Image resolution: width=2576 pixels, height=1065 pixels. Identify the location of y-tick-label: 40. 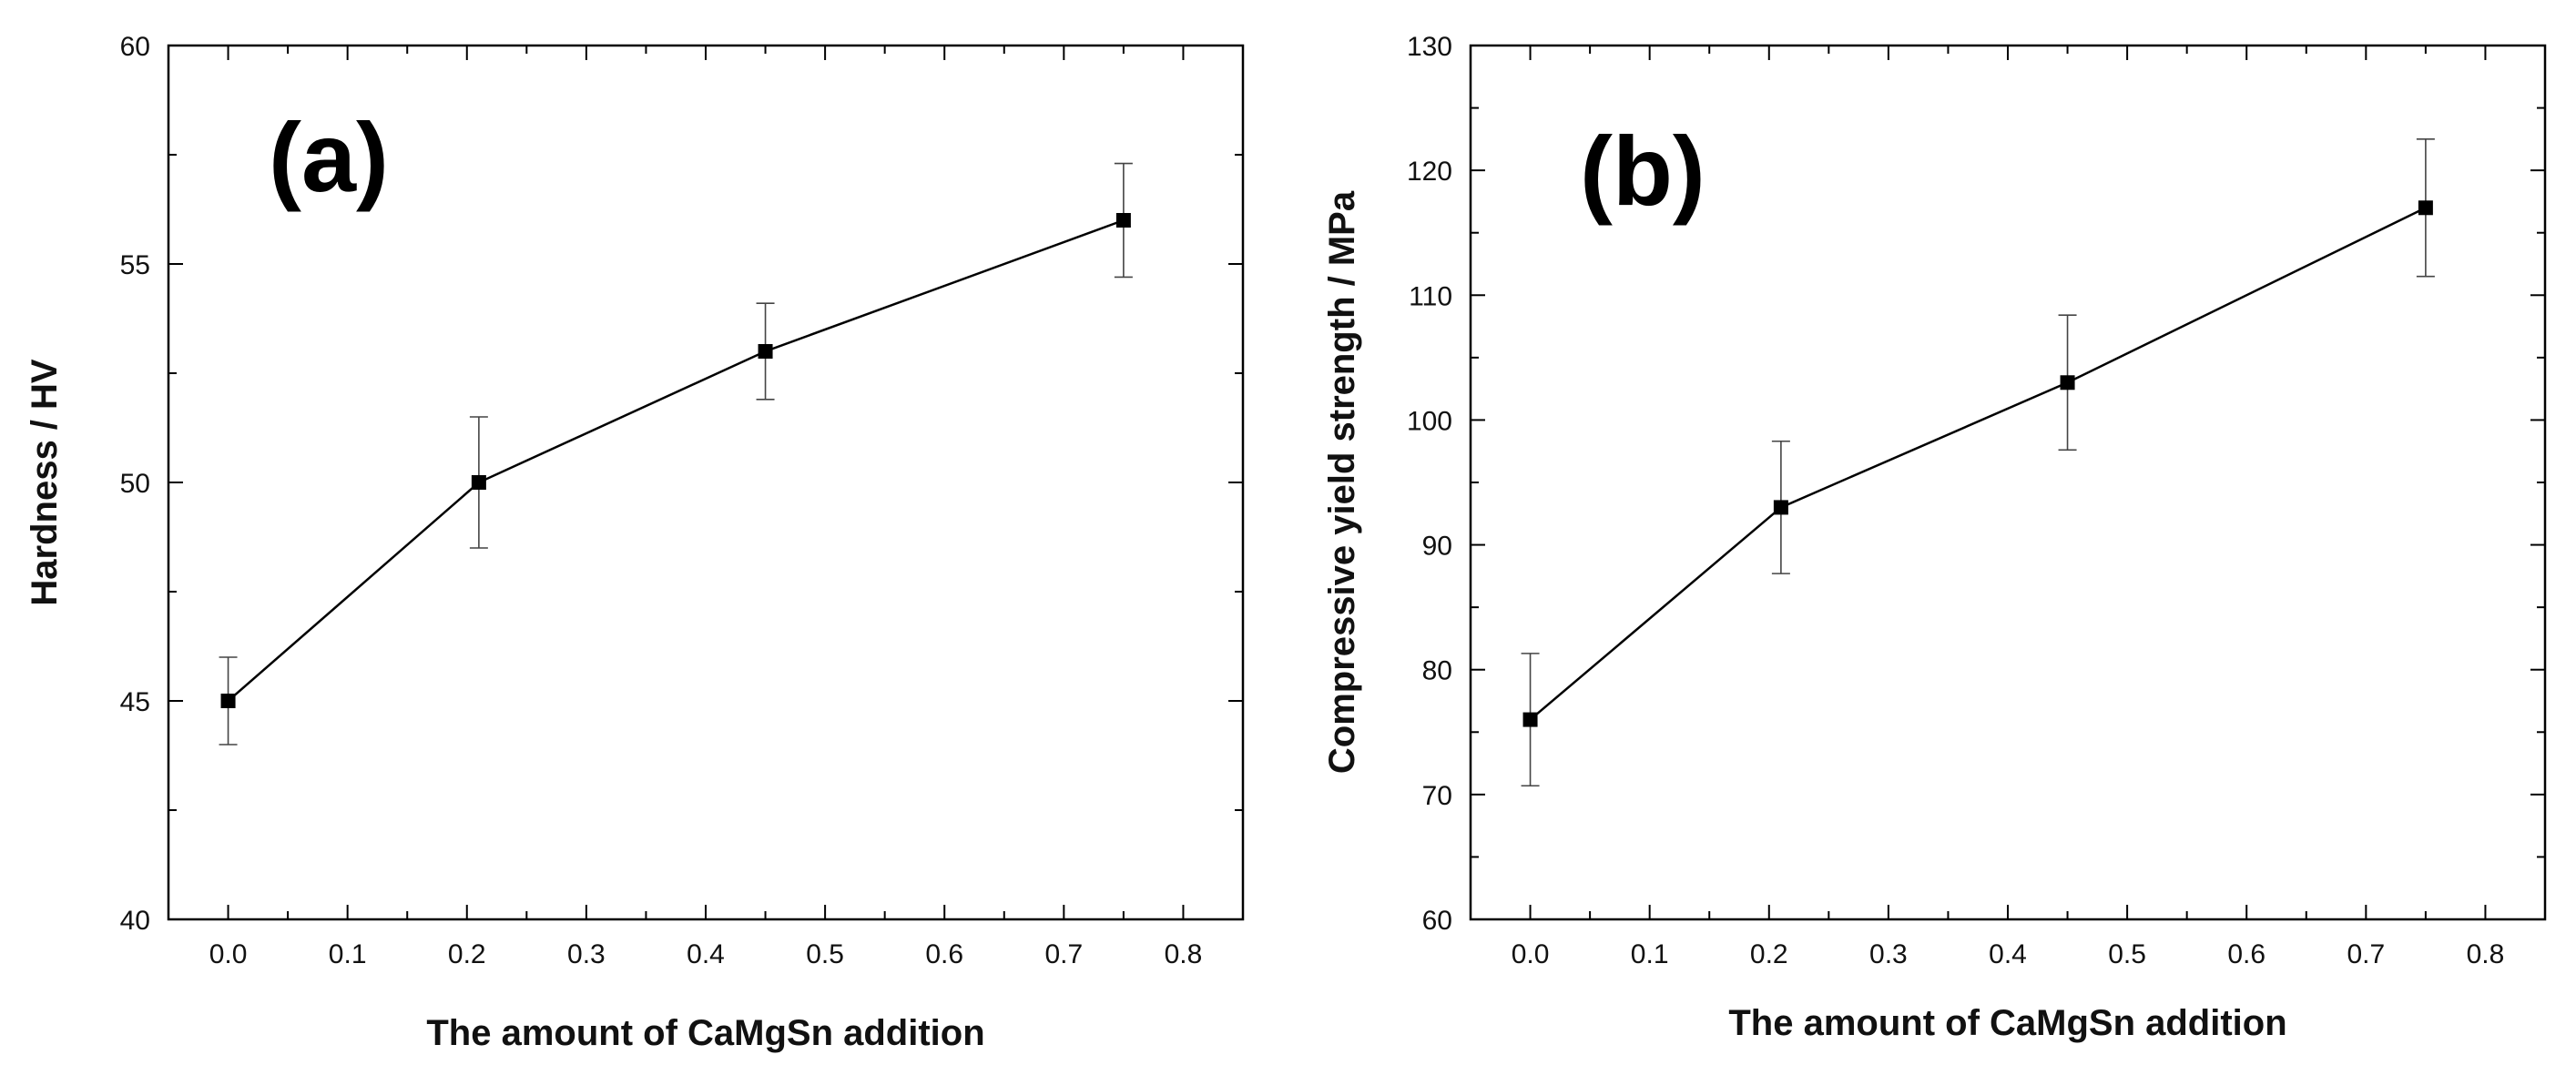
(135, 921).